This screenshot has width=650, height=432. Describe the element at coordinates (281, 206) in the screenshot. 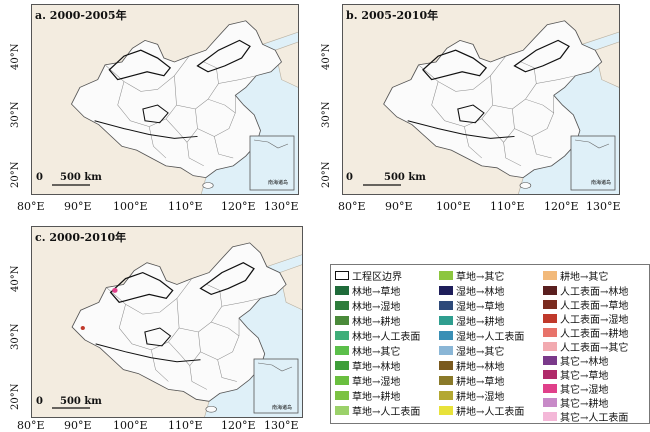

I see `x-tick-a-5: 130°E` at that location.